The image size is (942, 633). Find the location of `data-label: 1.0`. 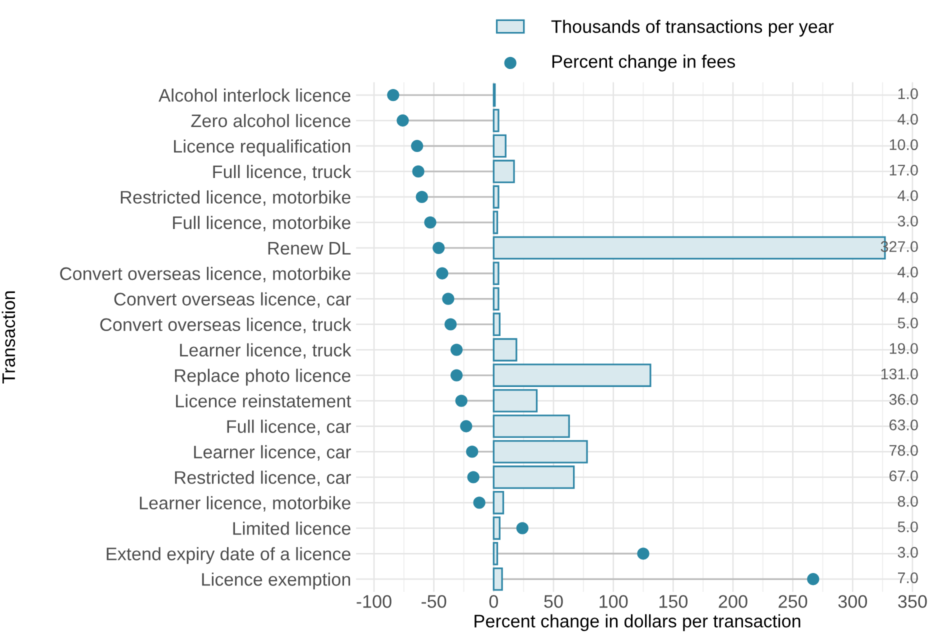

data-label: 1.0 is located at coordinates (908, 94).